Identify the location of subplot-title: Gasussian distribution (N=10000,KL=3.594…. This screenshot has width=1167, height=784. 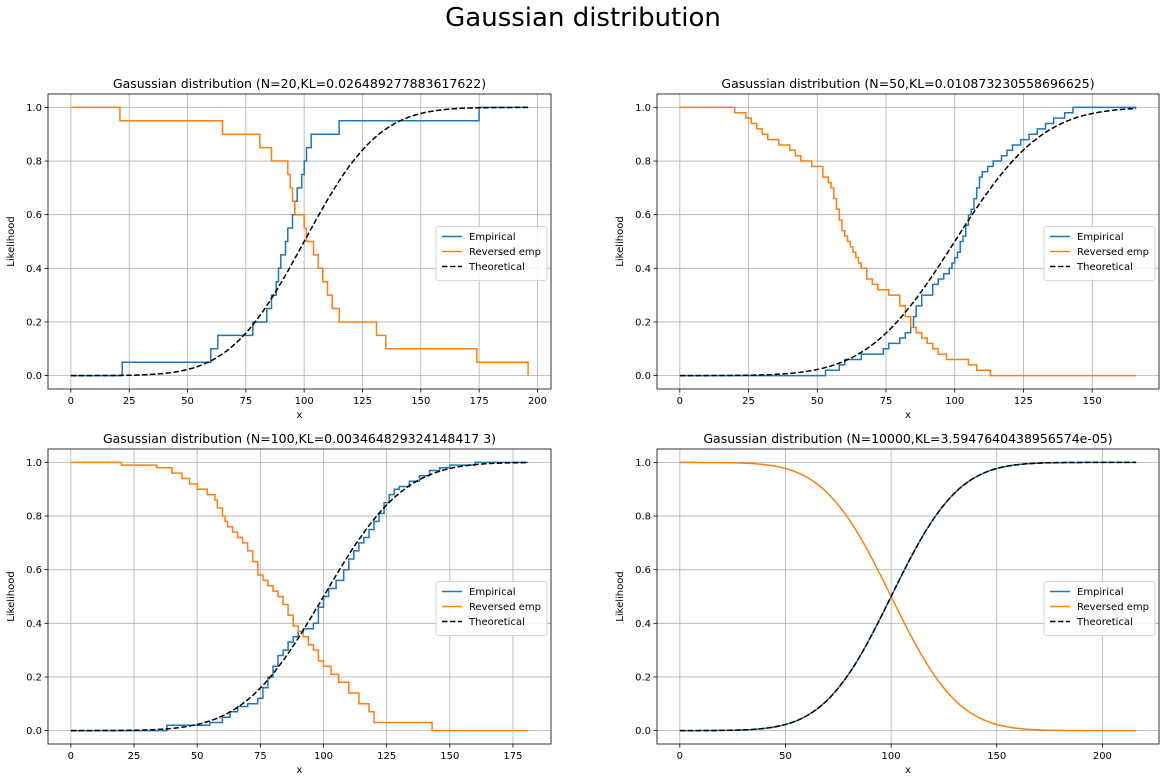
(907, 438).